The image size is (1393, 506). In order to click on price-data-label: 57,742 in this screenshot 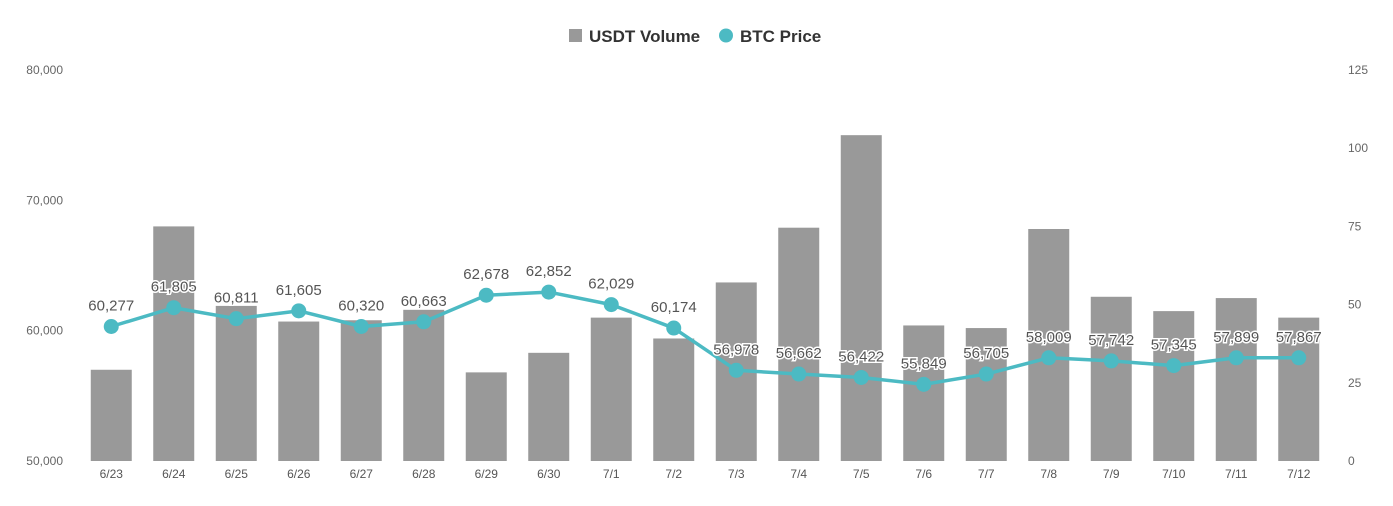, I will do `click(1111, 340)`.